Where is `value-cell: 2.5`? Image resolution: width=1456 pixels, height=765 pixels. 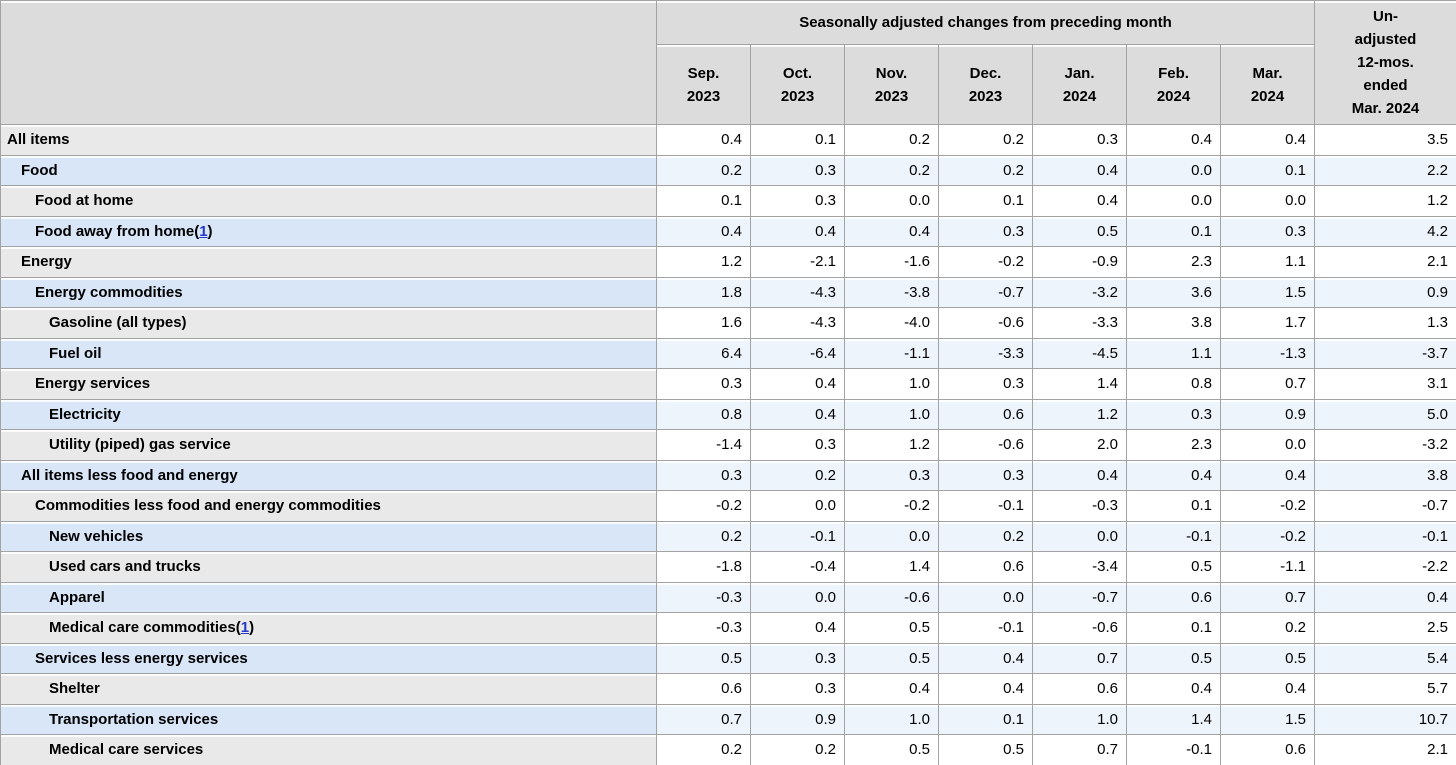 value-cell: 2.5 is located at coordinates (1385, 628).